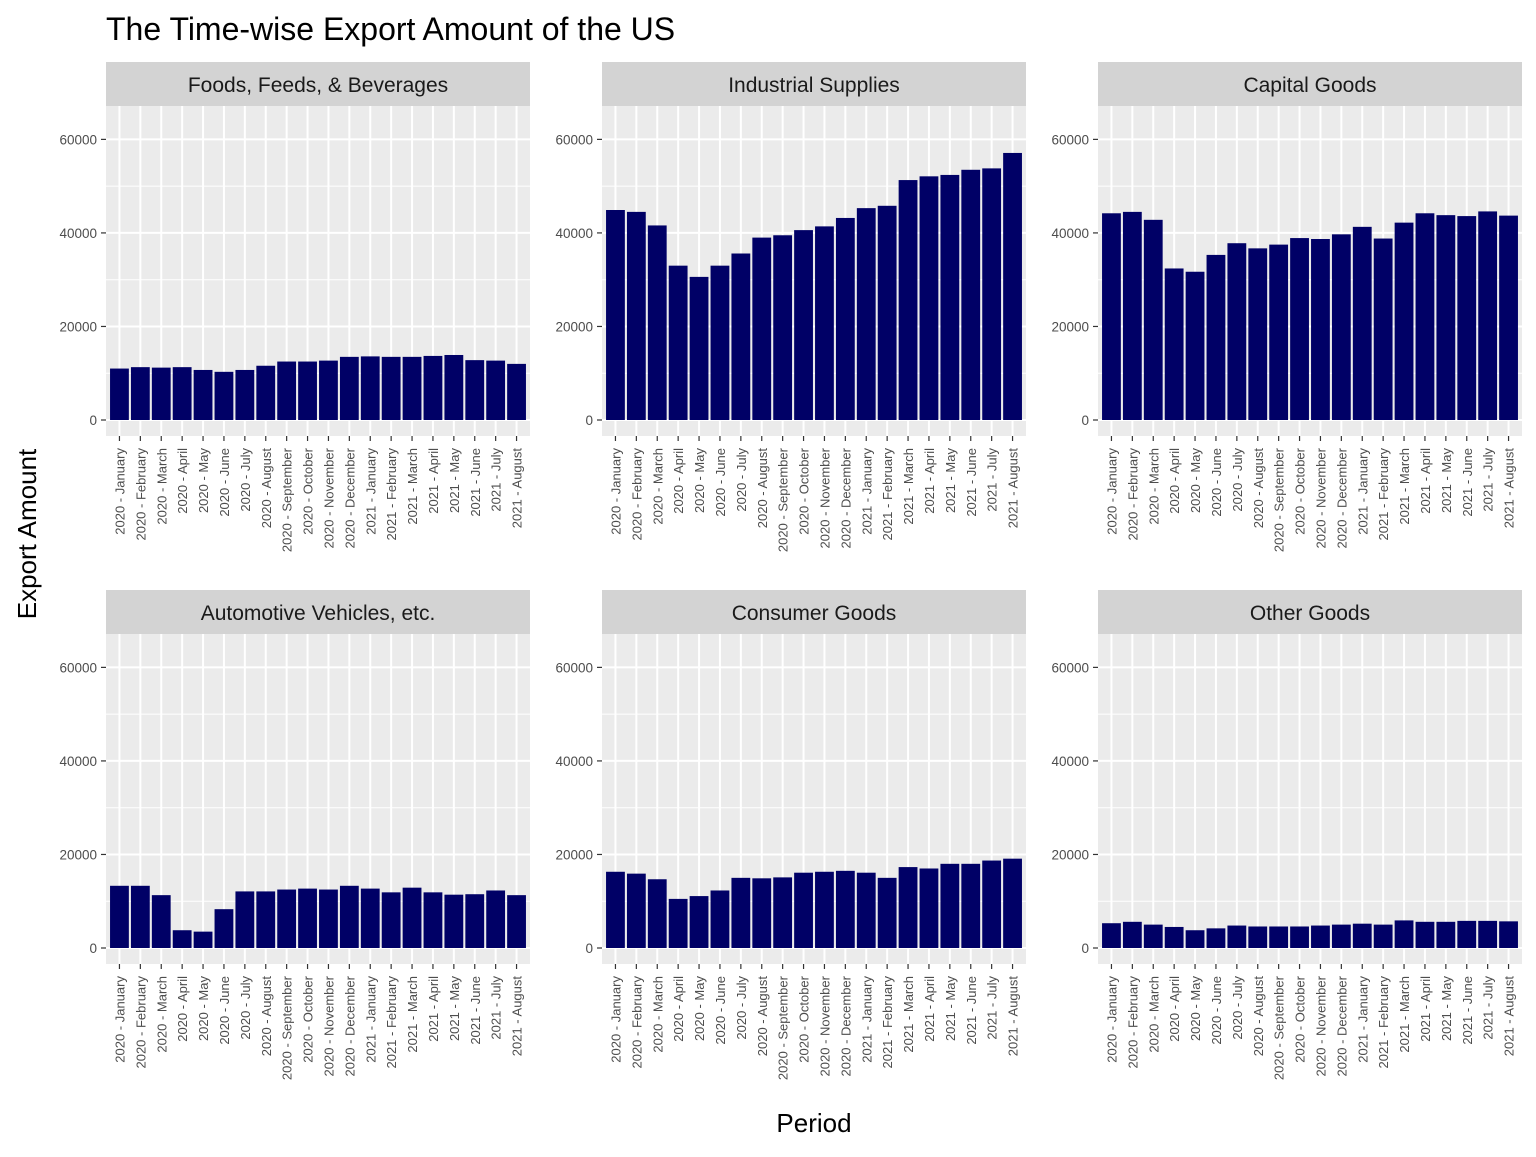 This screenshot has height=1157, width=1536. What do you see at coordinates (908, 486) in the screenshot?
I see `x-tick-label: 2021 - March` at bounding box center [908, 486].